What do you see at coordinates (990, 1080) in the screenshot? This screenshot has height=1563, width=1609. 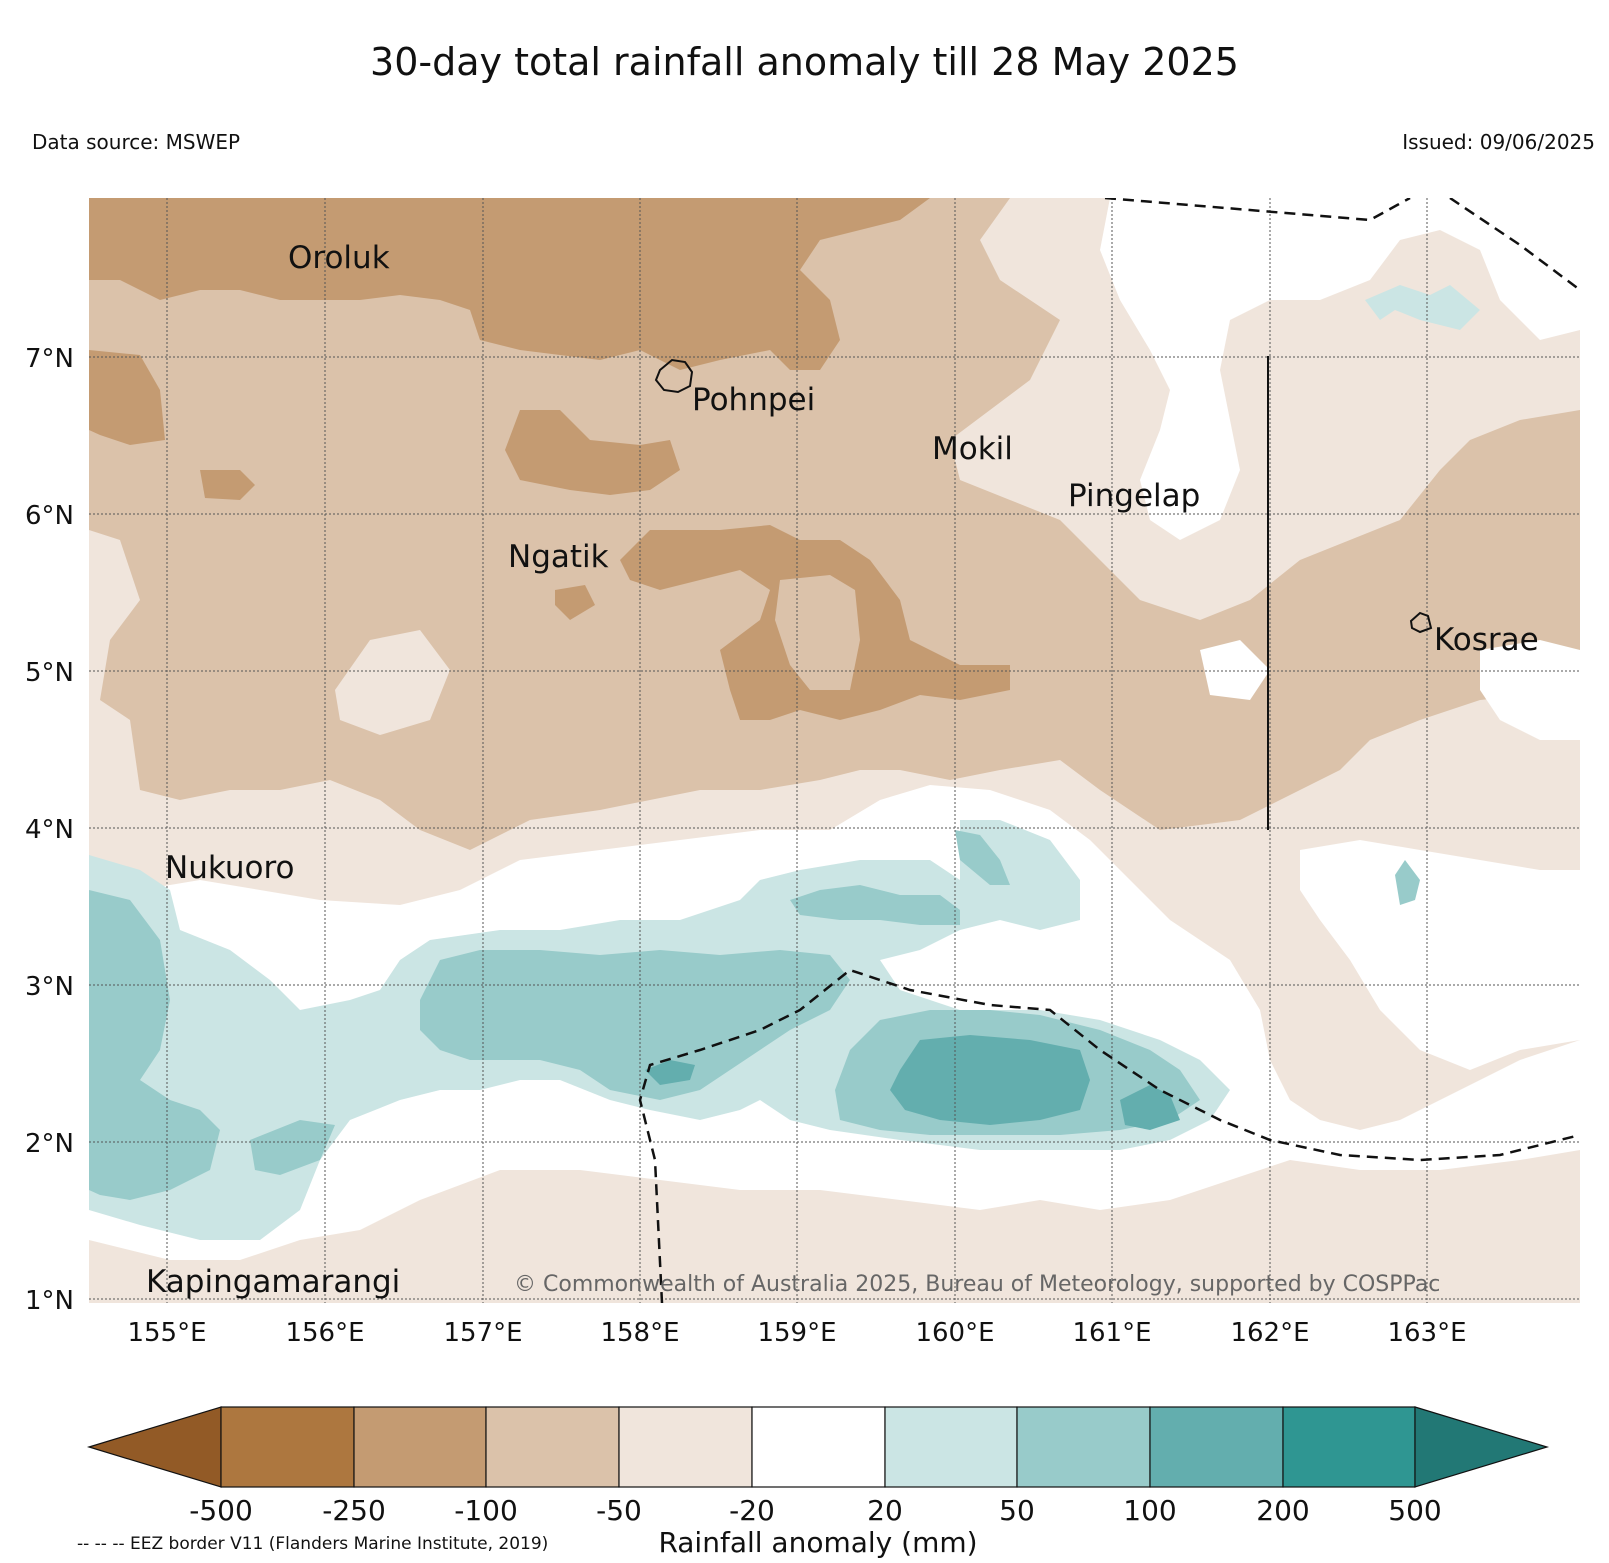 I see `field-p100-200-main` at bounding box center [990, 1080].